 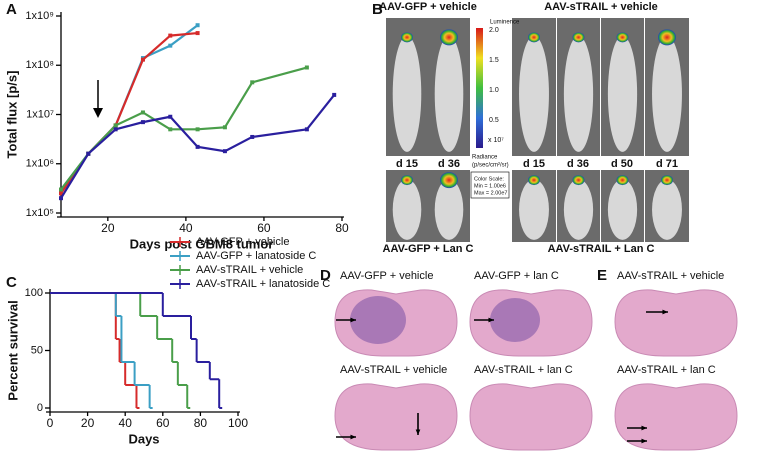 What do you see at coordinates (494, 30) in the screenshot?
I see `colorbar-tick: 2.0` at bounding box center [494, 30].